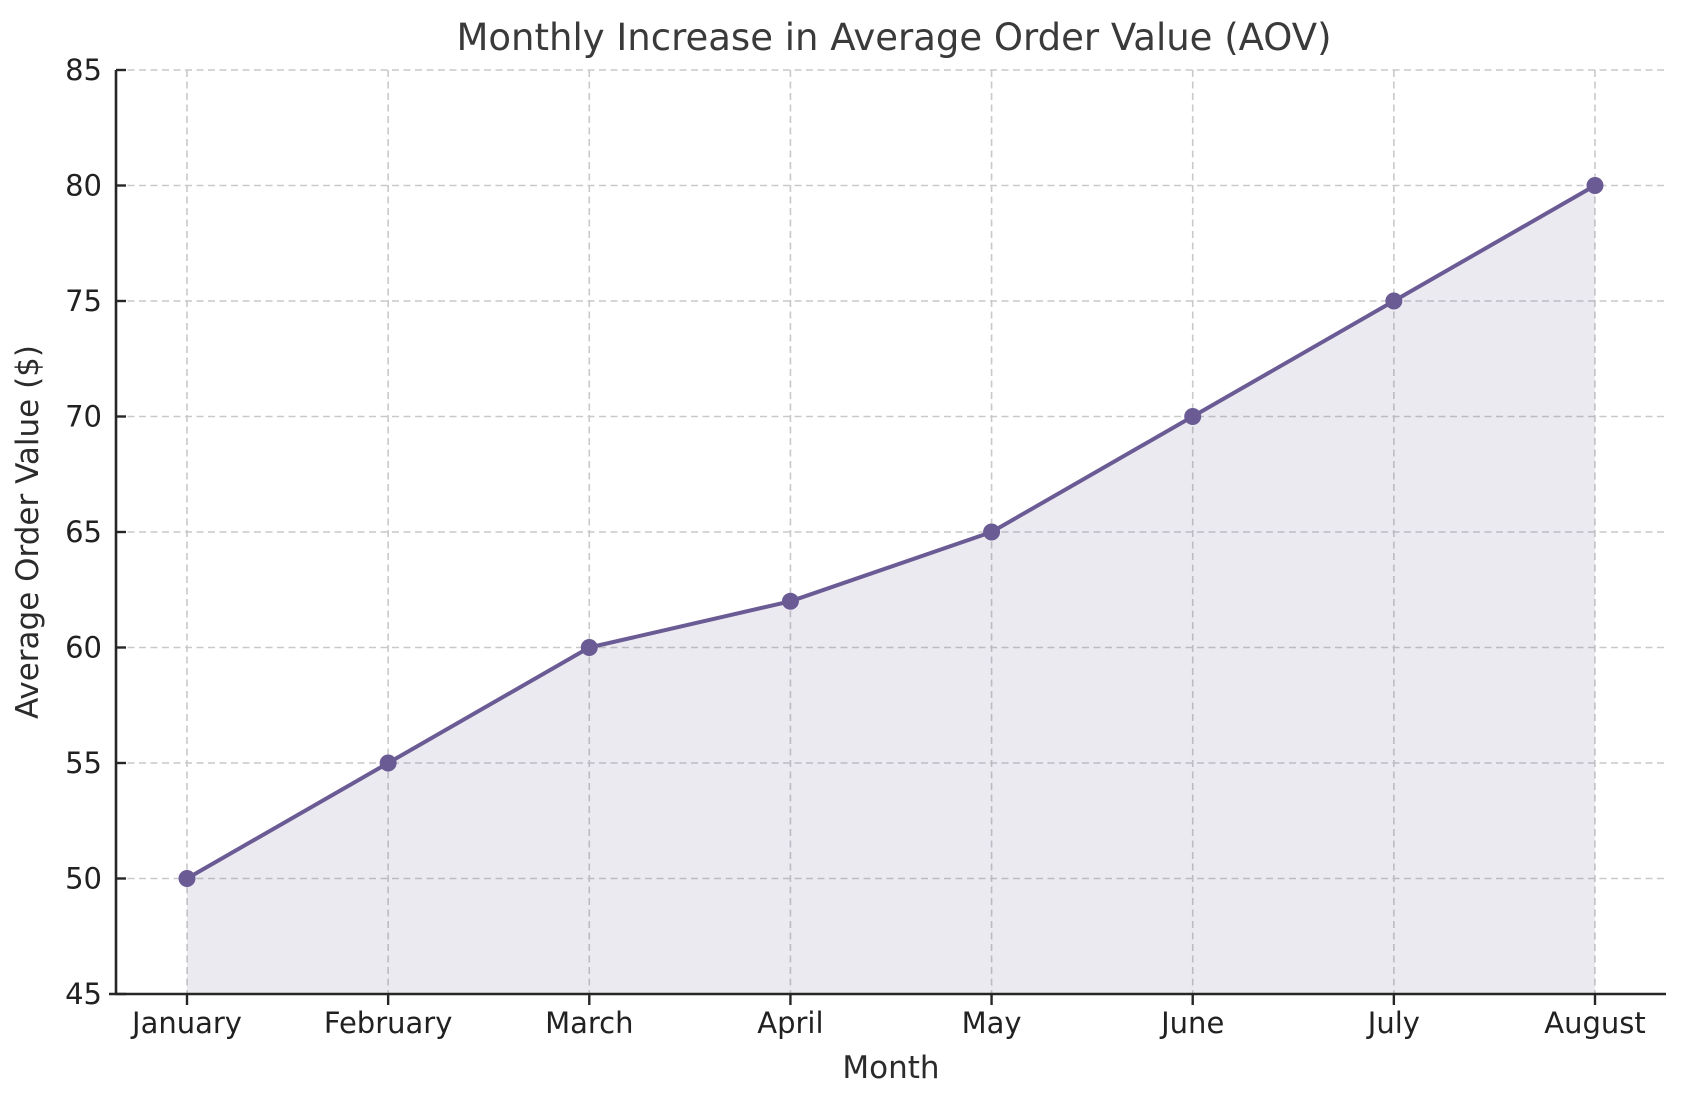 Image resolution: width=1686 pixels, height=1101 pixels. Describe the element at coordinates (187, 878) in the screenshot. I see `data-point-january` at that location.